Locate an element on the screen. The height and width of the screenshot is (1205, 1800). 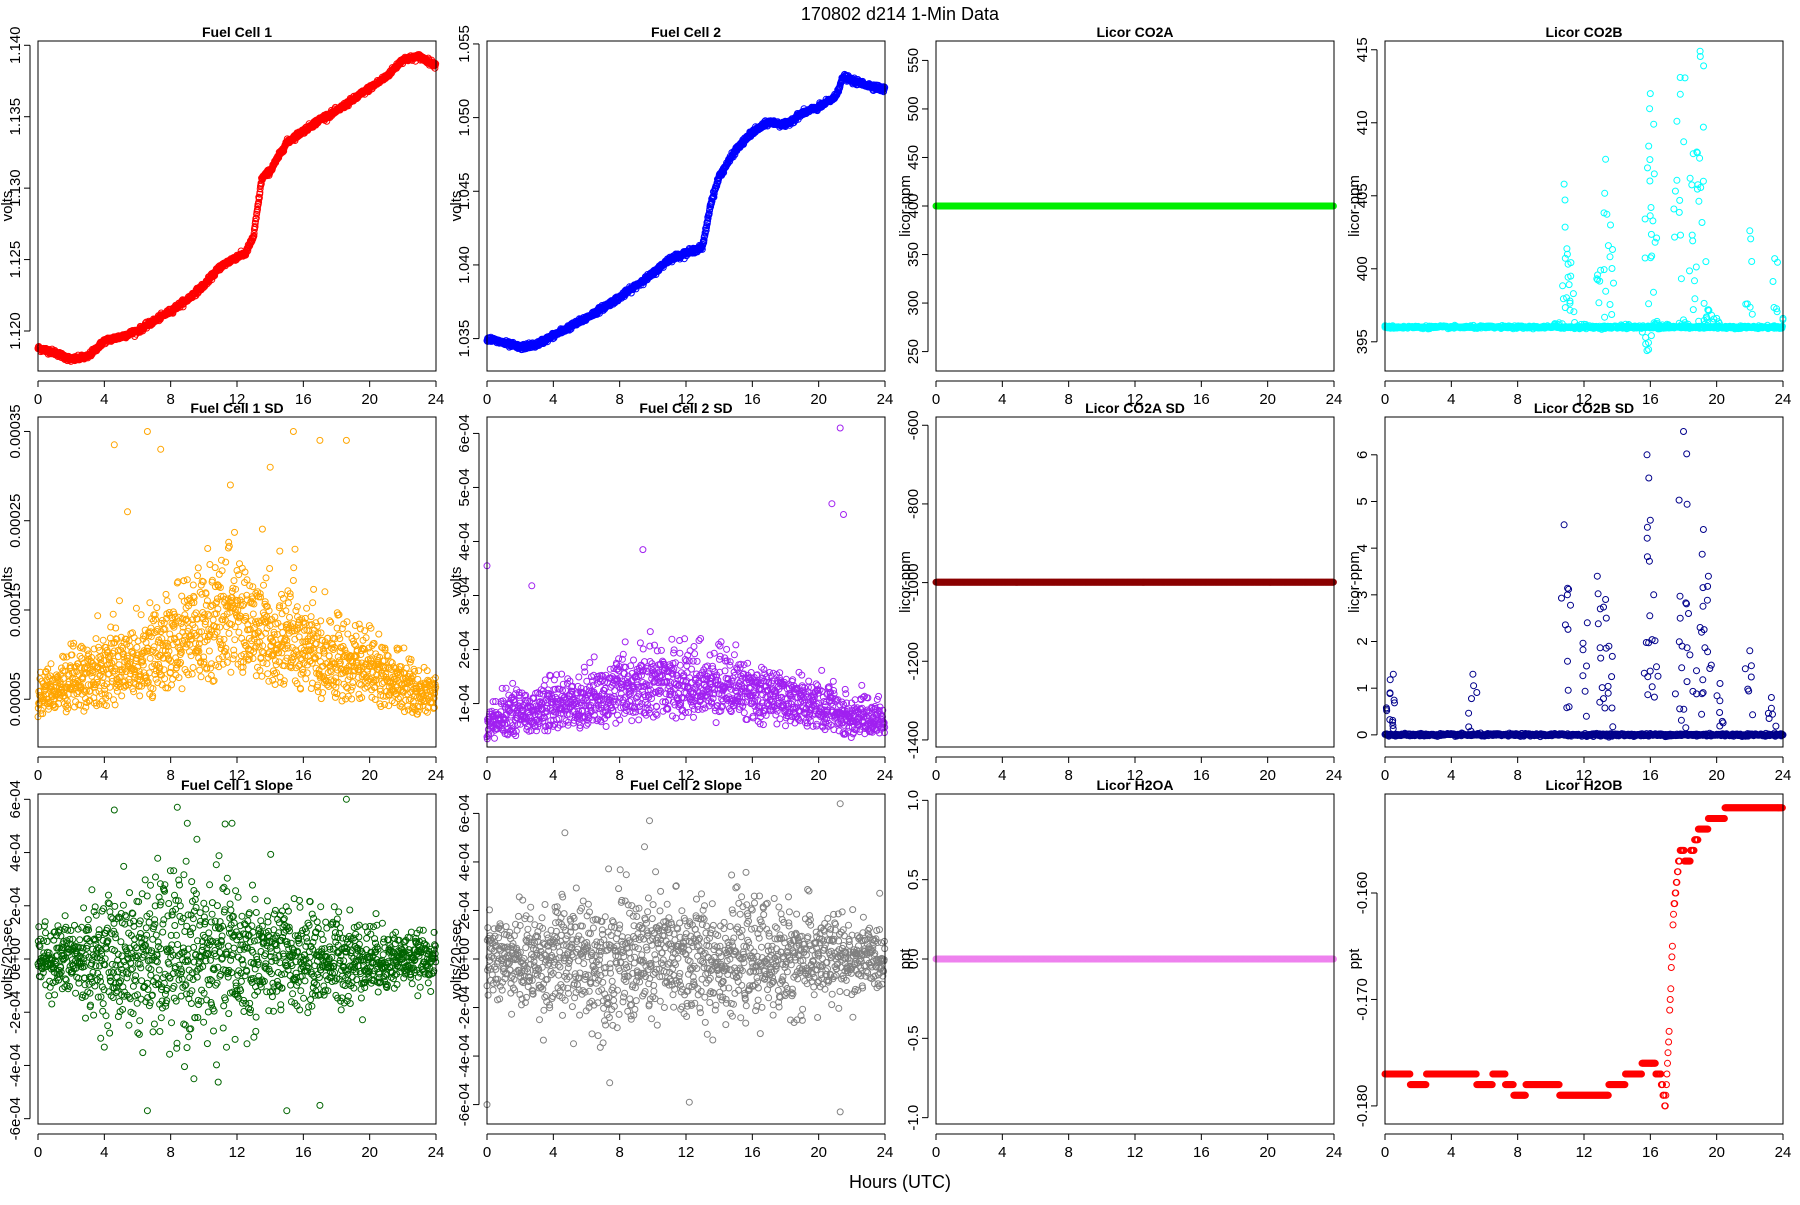
y-tick-label: 250 is located at coordinates (913, 351).